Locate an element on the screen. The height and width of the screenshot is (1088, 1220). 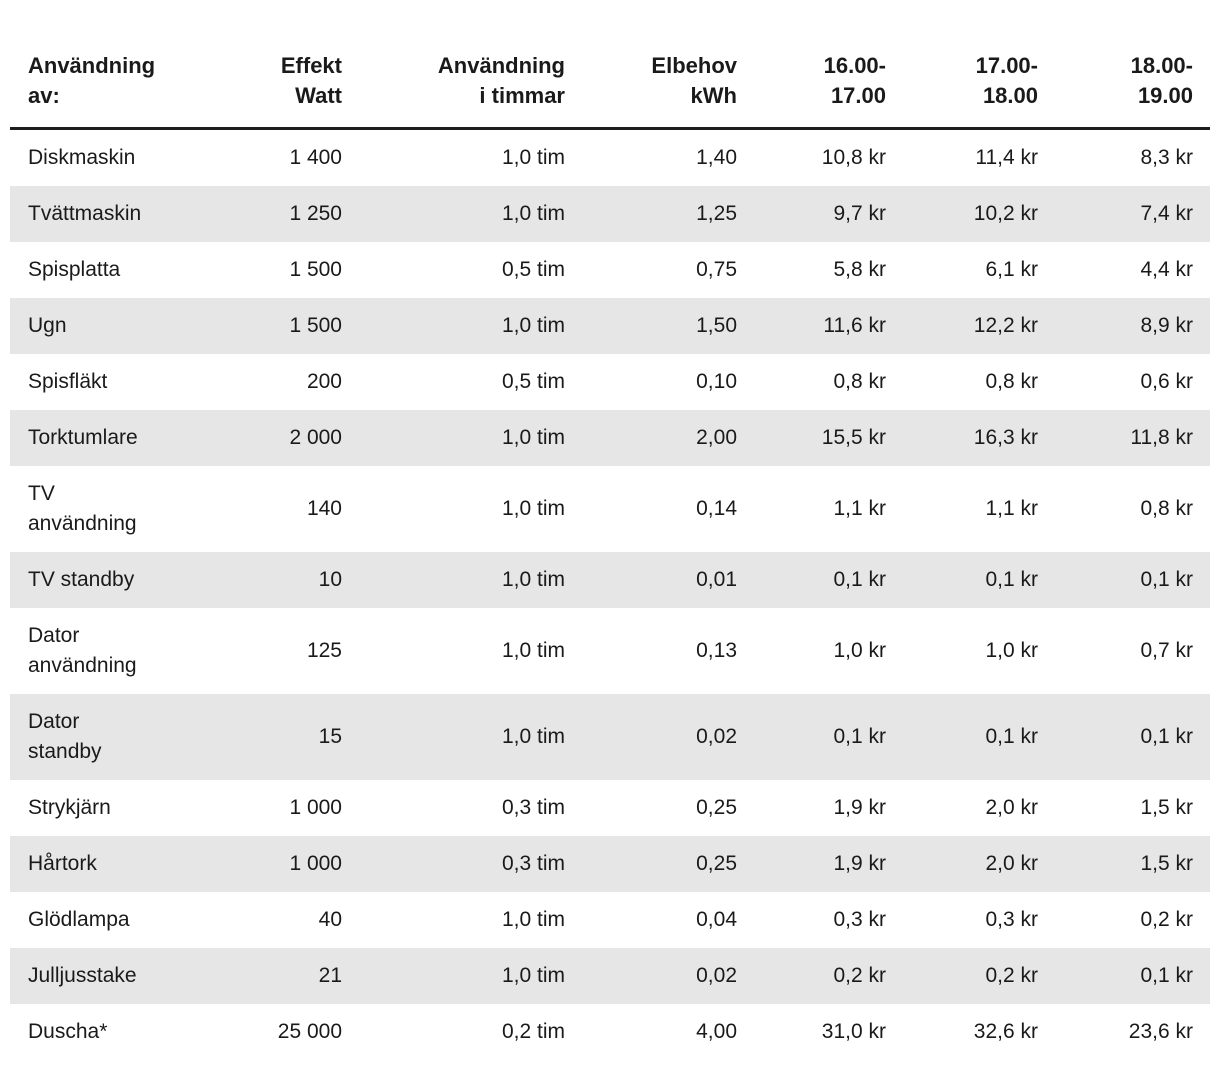
value-cell: 8,3 kr is located at coordinates (1166, 157).